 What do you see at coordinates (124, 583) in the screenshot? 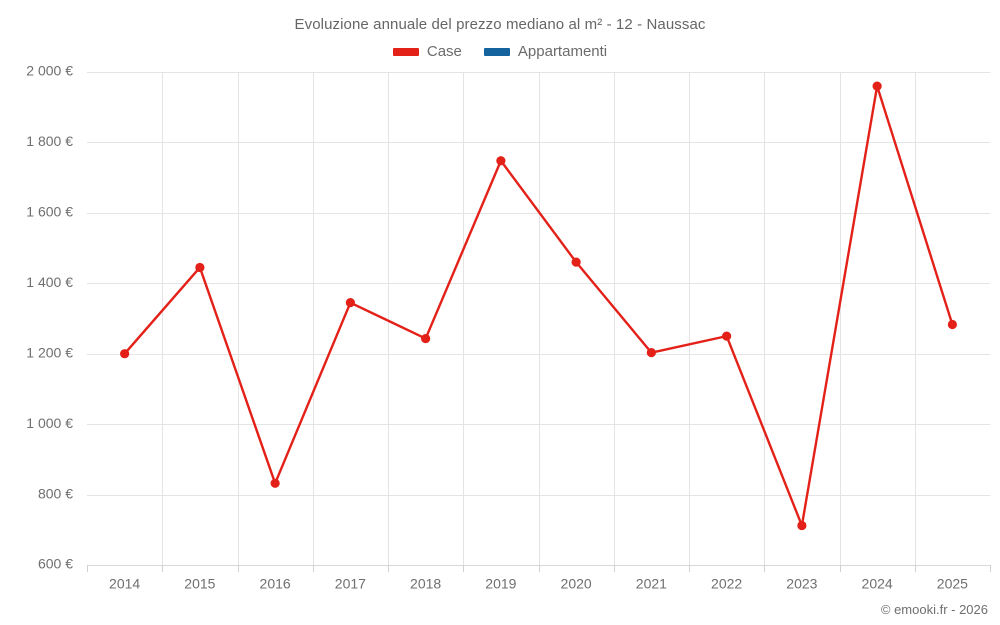
I see `x-axis-tick-label: 2014` at bounding box center [124, 583].